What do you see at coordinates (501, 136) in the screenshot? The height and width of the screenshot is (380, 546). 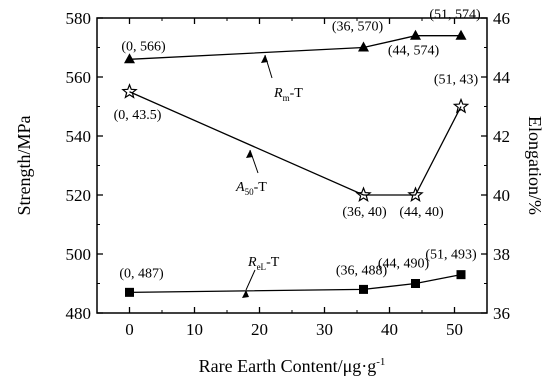 I see `y-right-tick-label: 42` at bounding box center [501, 136].